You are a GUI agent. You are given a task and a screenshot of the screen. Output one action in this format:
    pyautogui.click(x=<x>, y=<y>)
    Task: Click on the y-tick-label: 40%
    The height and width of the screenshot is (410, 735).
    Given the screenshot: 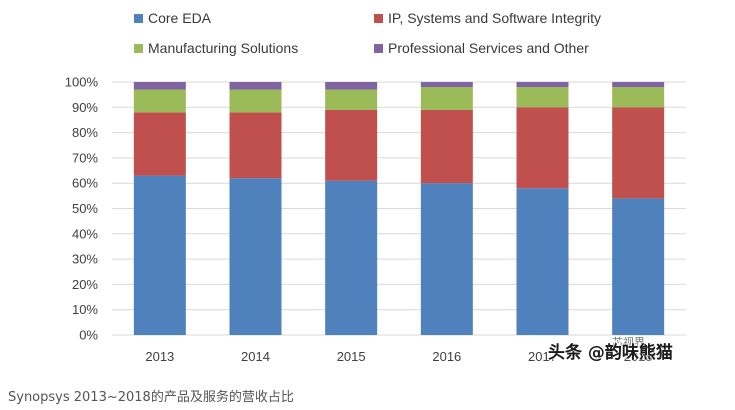 What is the action you would take?
    pyautogui.click(x=85, y=233)
    